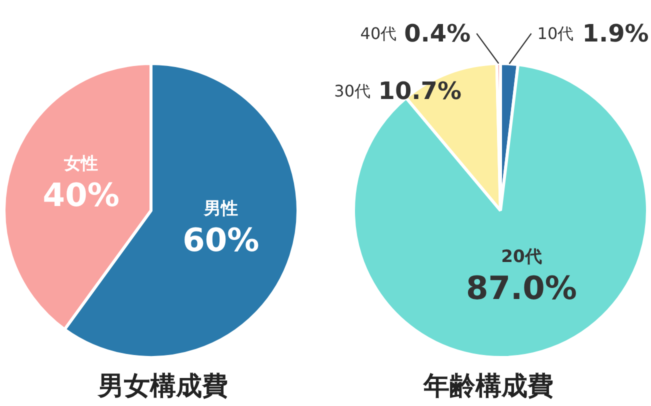 The height and width of the screenshot is (406, 651). What do you see at coordinates (81, 195) in the screenshot?
I see `data-label: 40%` at bounding box center [81, 195].